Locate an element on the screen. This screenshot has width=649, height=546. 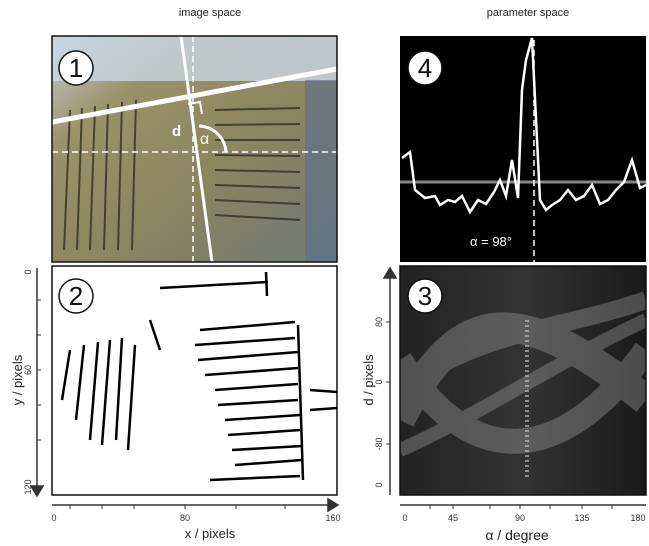
tick-label: -80 is located at coordinates (379, 443).